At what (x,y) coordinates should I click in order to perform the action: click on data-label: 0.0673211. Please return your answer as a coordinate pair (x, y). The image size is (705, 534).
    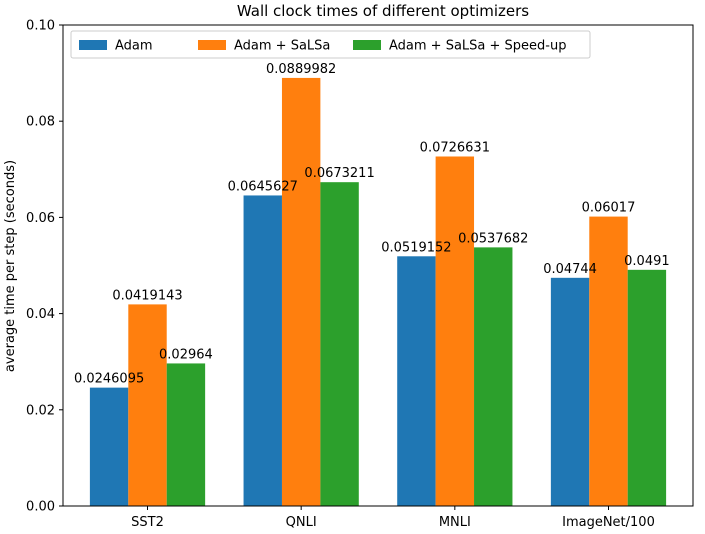
    Looking at the image, I should click on (339, 173).